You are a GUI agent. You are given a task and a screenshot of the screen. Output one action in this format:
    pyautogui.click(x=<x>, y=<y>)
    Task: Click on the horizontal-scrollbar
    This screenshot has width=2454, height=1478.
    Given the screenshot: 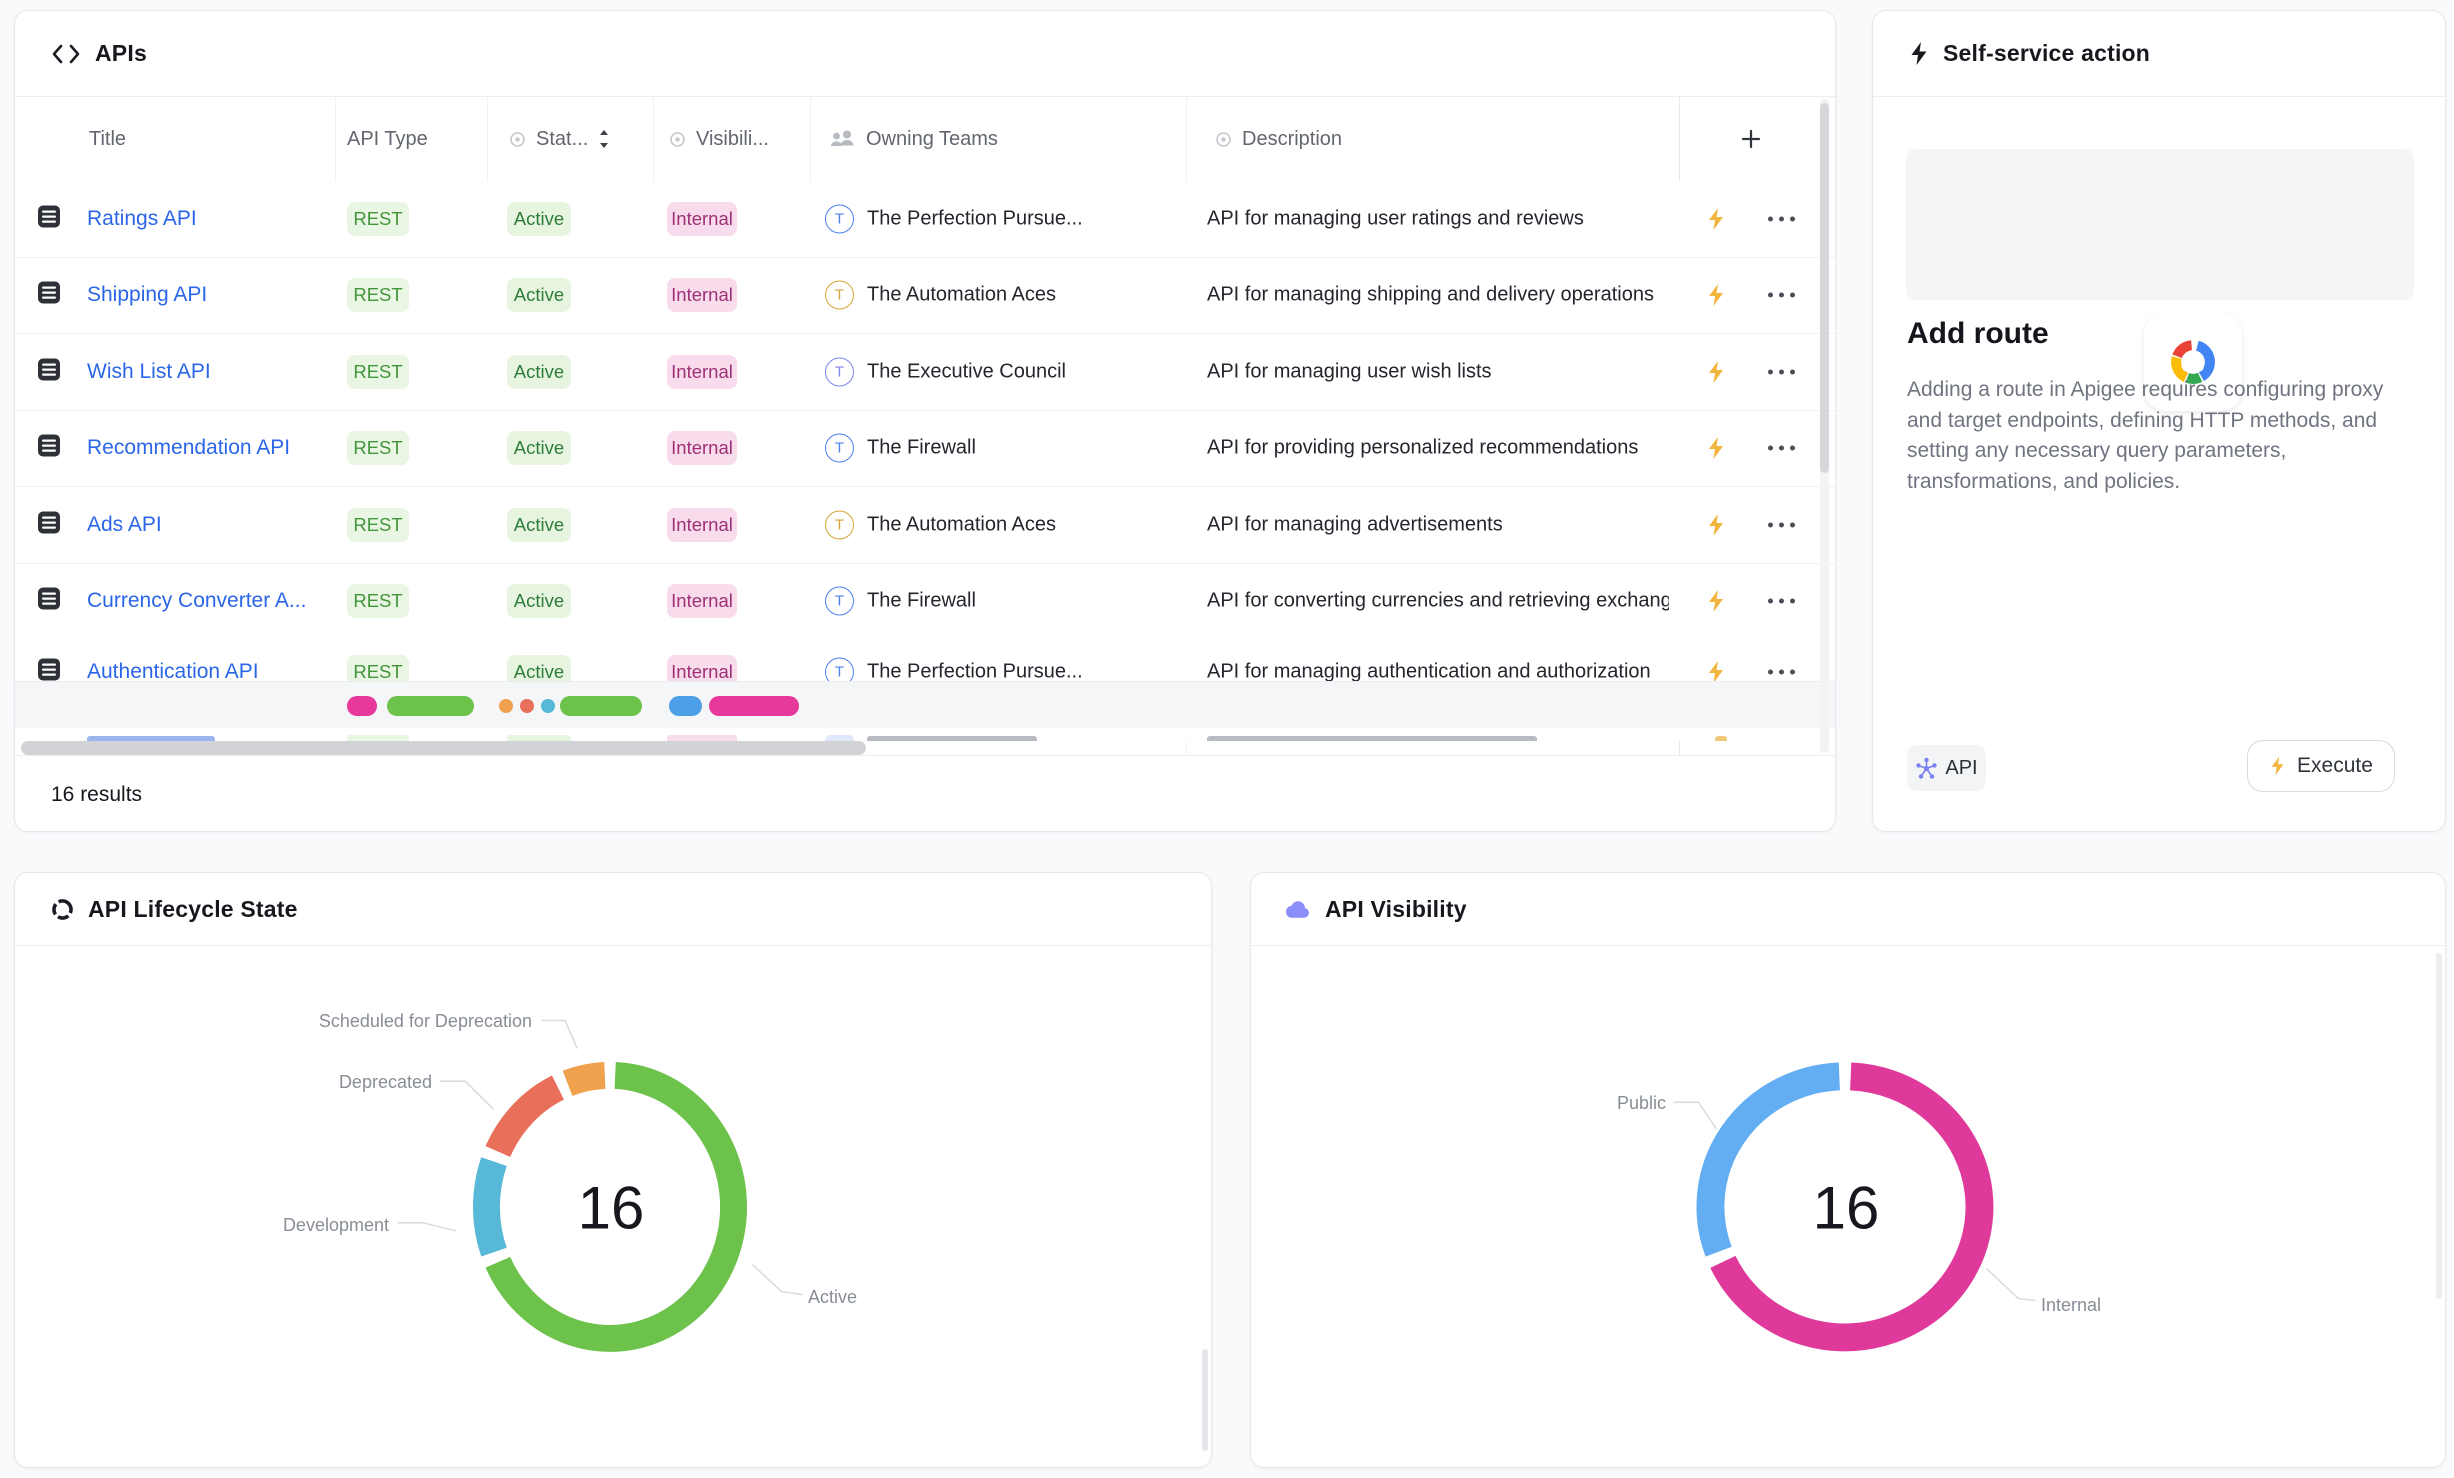 What is the action you would take?
    pyautogui.click(x=443, y=748)
    